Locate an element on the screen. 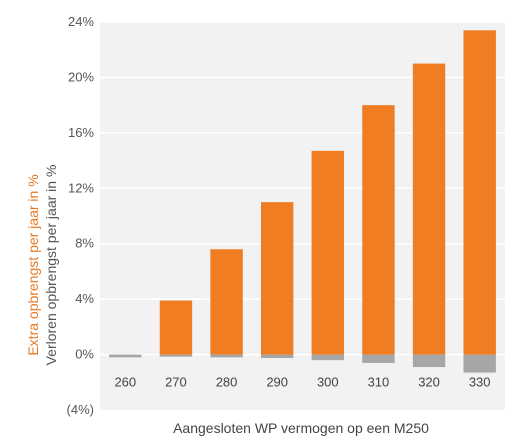 Image resolution: width=526 pixels, height=447 pixels. y-tick-label: 8% is located at coordinates (84, 243).